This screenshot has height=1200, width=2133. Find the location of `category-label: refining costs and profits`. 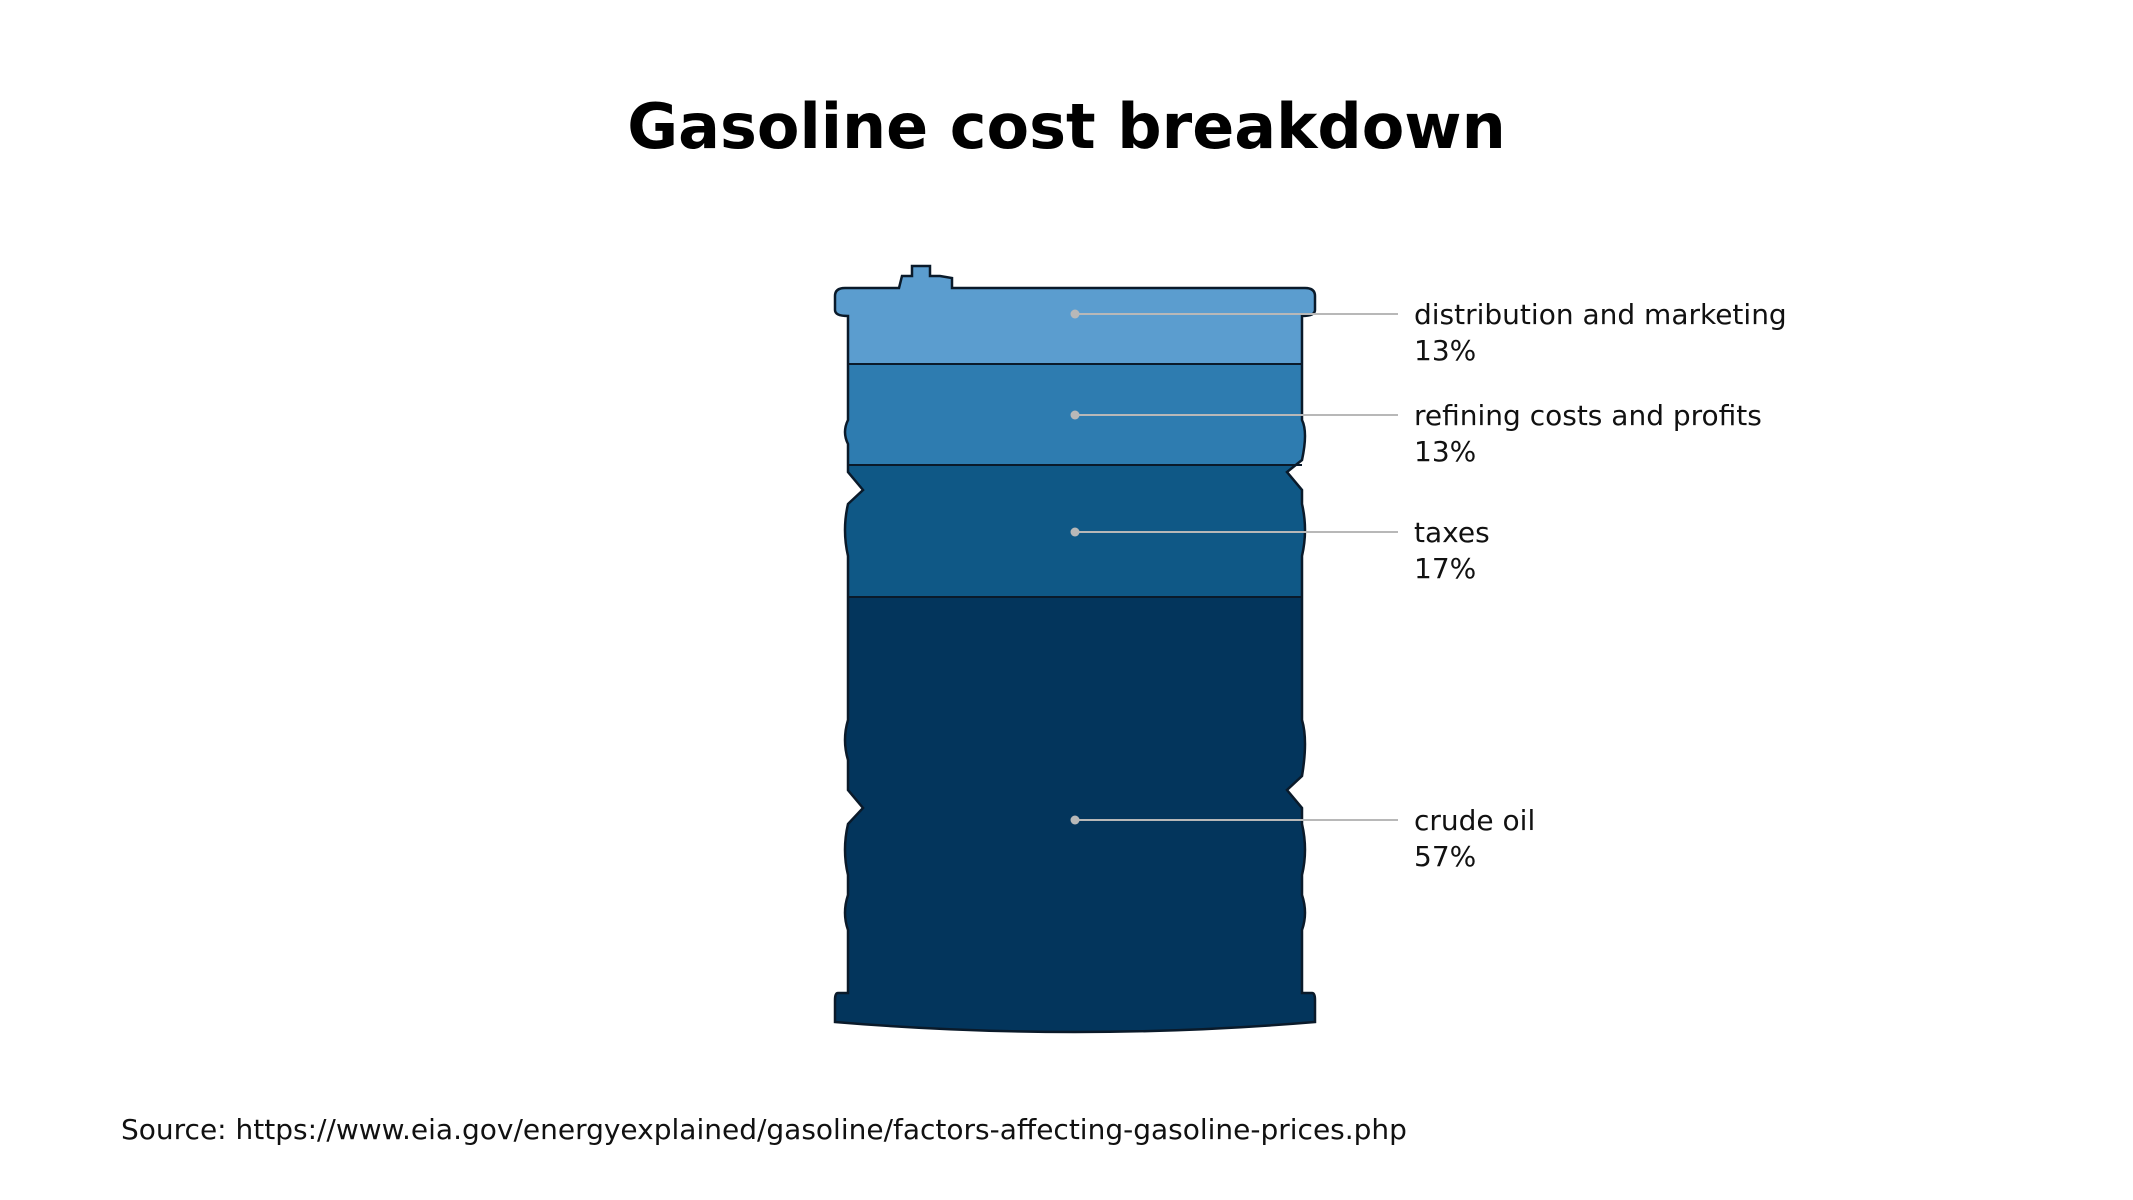

category-label: refining costs and profits is located at coordinates (1588, 415).